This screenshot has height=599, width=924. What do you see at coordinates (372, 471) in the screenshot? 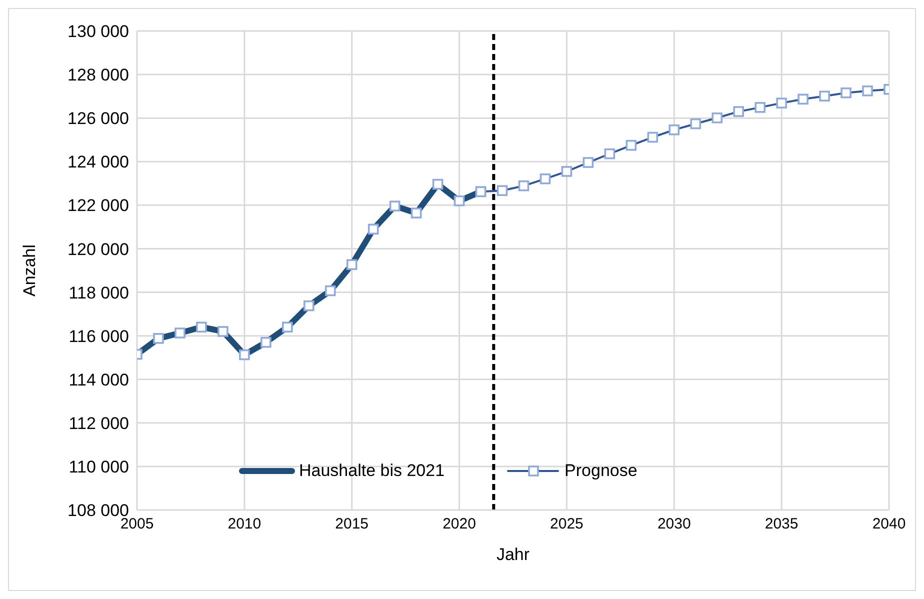
I see `legend-label: Haushalte bis 2021` at bounding box center [372, 471].